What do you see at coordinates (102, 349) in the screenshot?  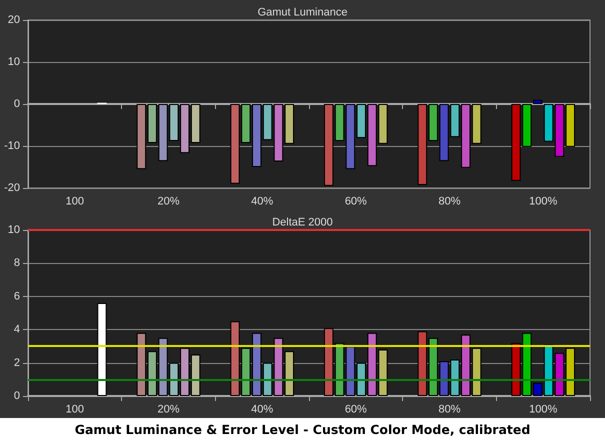 I see `bar` at bounding box center [102, 349].